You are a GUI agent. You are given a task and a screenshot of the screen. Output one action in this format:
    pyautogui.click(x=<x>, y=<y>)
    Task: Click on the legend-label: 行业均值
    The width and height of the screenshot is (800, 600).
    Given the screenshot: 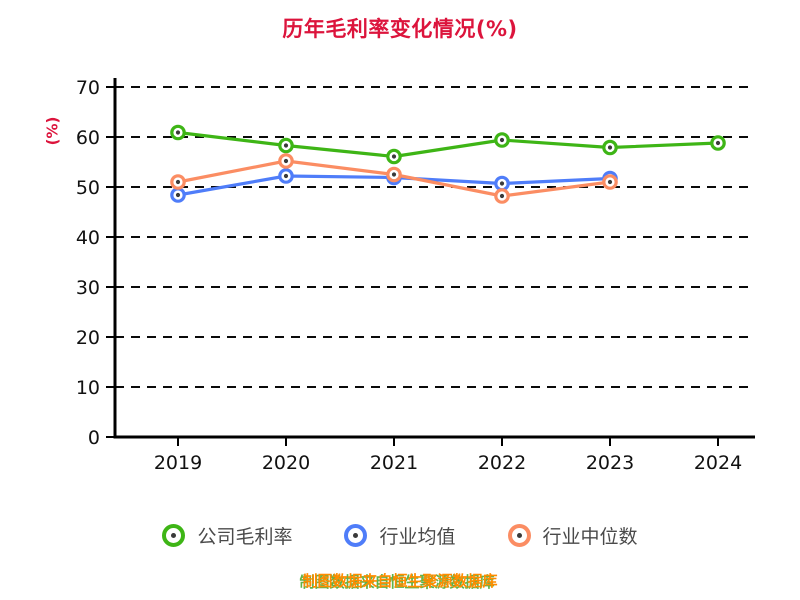 What is the action you would take?
    pyautogui.click(x=417, y=537)
    